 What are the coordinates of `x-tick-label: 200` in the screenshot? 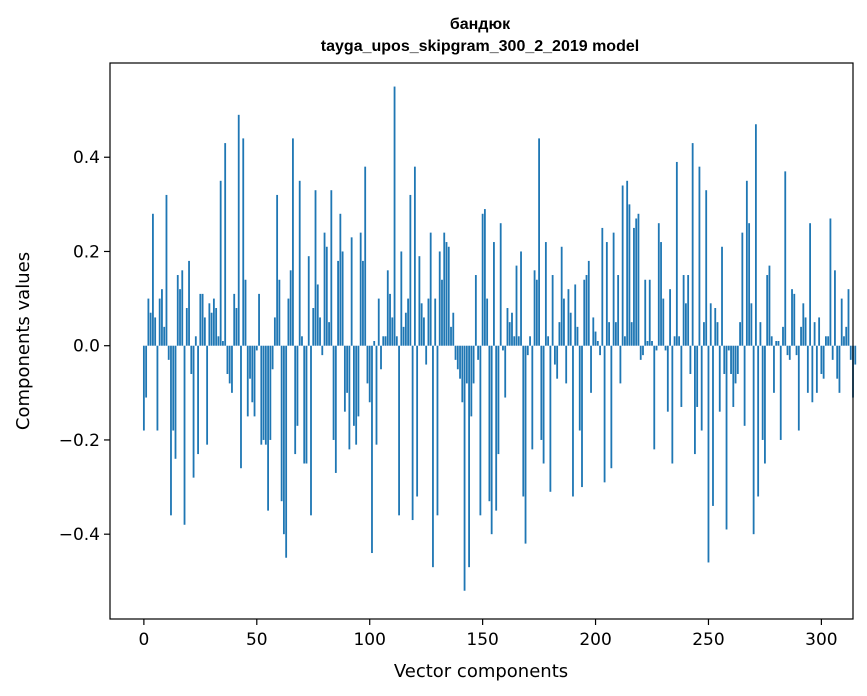 It's located at (595, 640).